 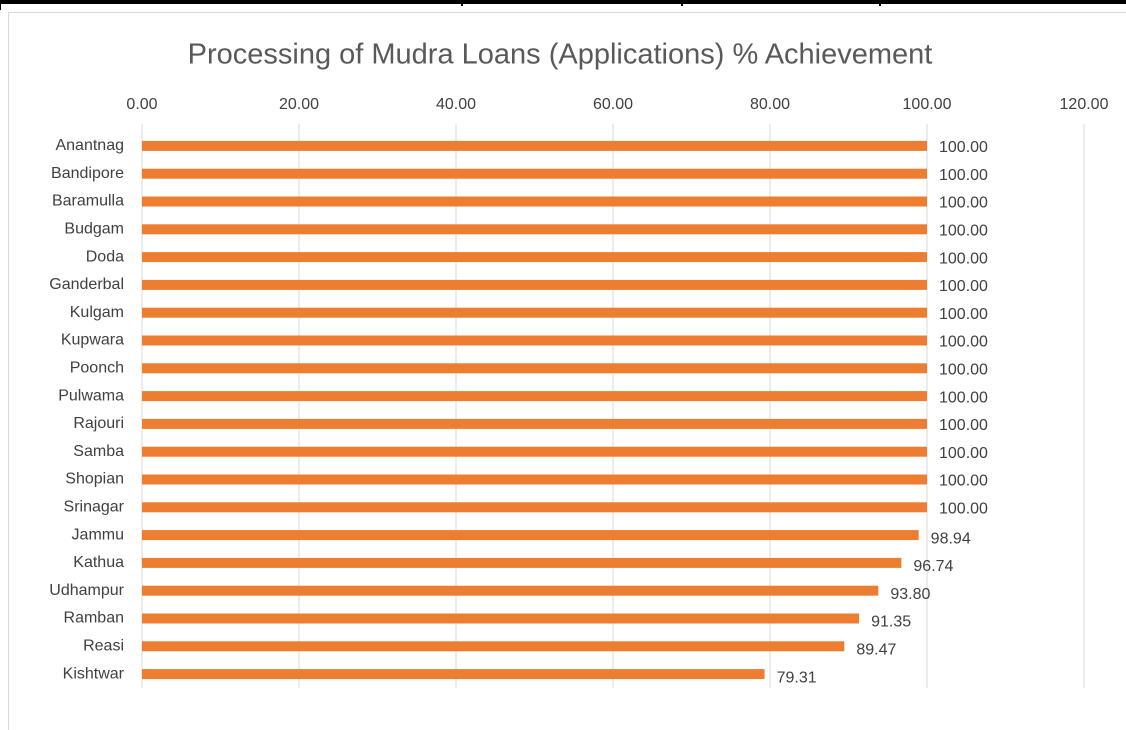 I want to click on x-tick-label: 80.00, so click(x=770, y=104).